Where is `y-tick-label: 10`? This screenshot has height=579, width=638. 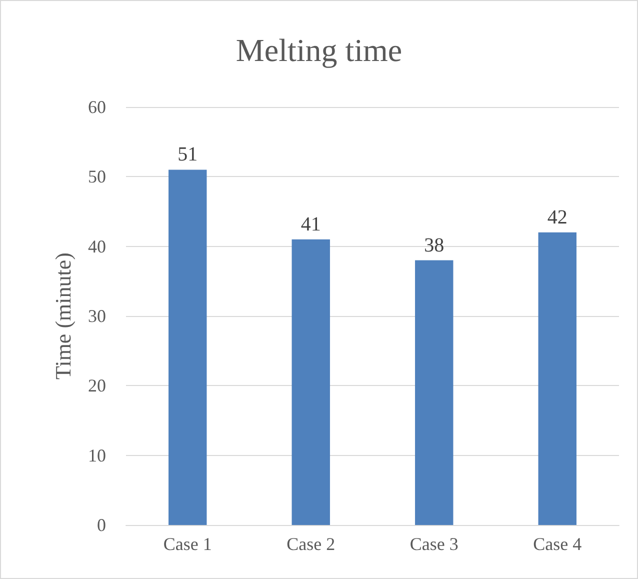 y-tick-label: 10 is located at coordinates (97, 455).